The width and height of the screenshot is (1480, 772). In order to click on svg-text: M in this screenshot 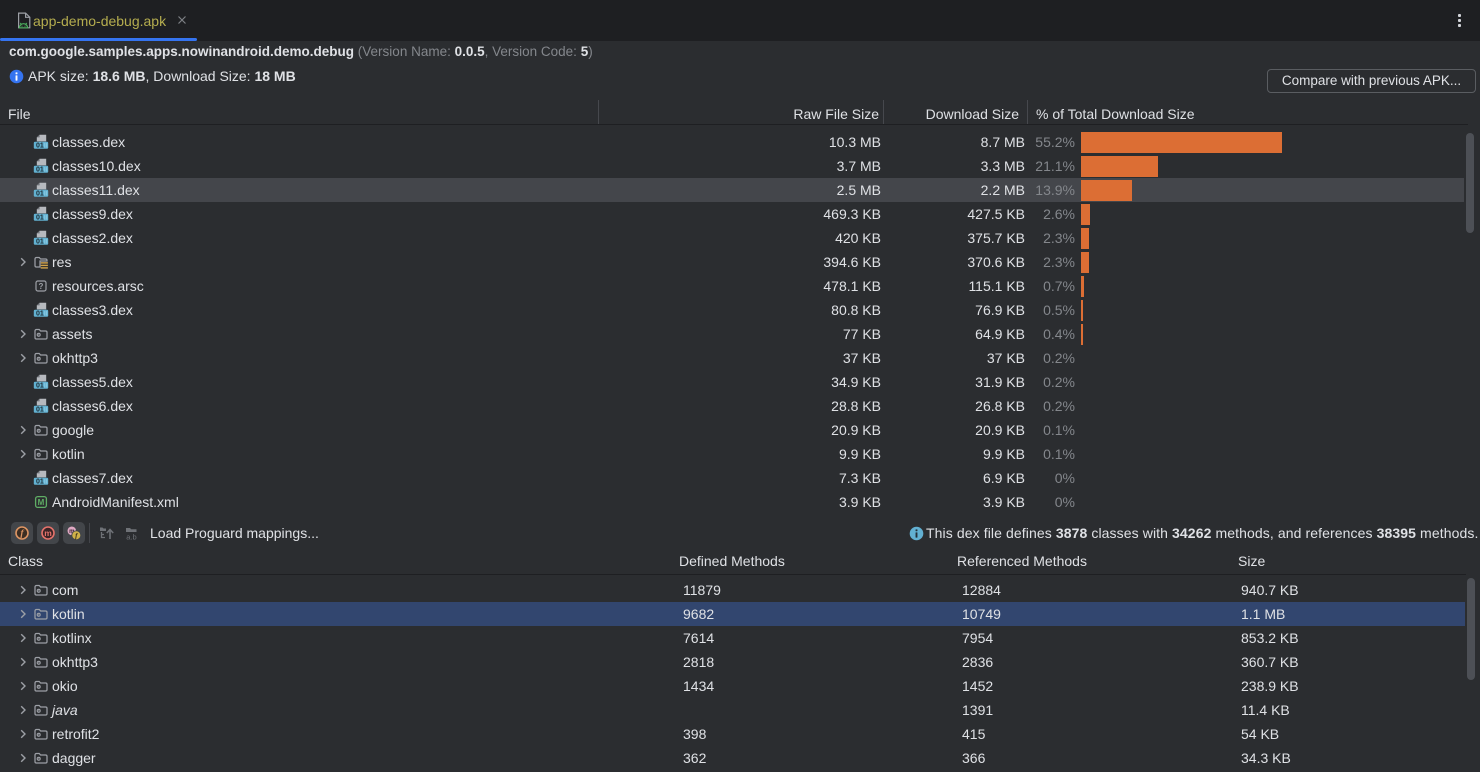, I will do `click(41, 502)`.